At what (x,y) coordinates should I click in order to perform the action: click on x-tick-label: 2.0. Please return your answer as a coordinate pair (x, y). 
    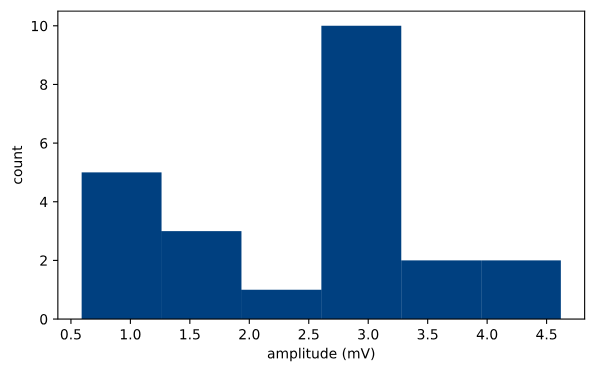
    Looking at the image, I should click on (249, 334).